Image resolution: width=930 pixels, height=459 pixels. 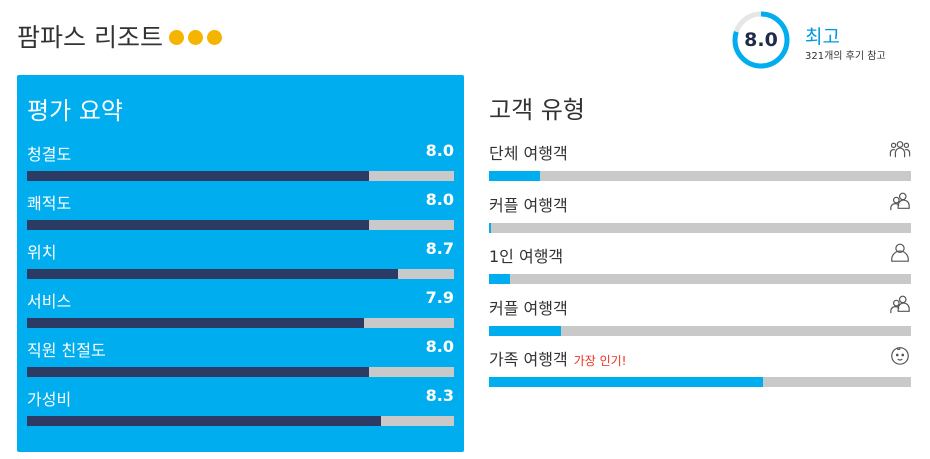 What do you see at coordinates (240, 161) in the screenshot?
I see `rating-row: 청결도 8.0` at bounding box center [240, 161].